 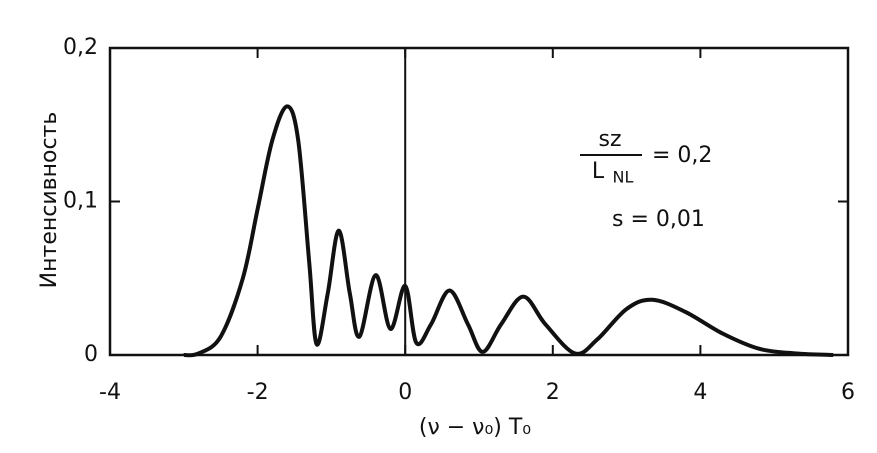 I want to click on y-tick-label: 0,1, so click(x=80, y=201).